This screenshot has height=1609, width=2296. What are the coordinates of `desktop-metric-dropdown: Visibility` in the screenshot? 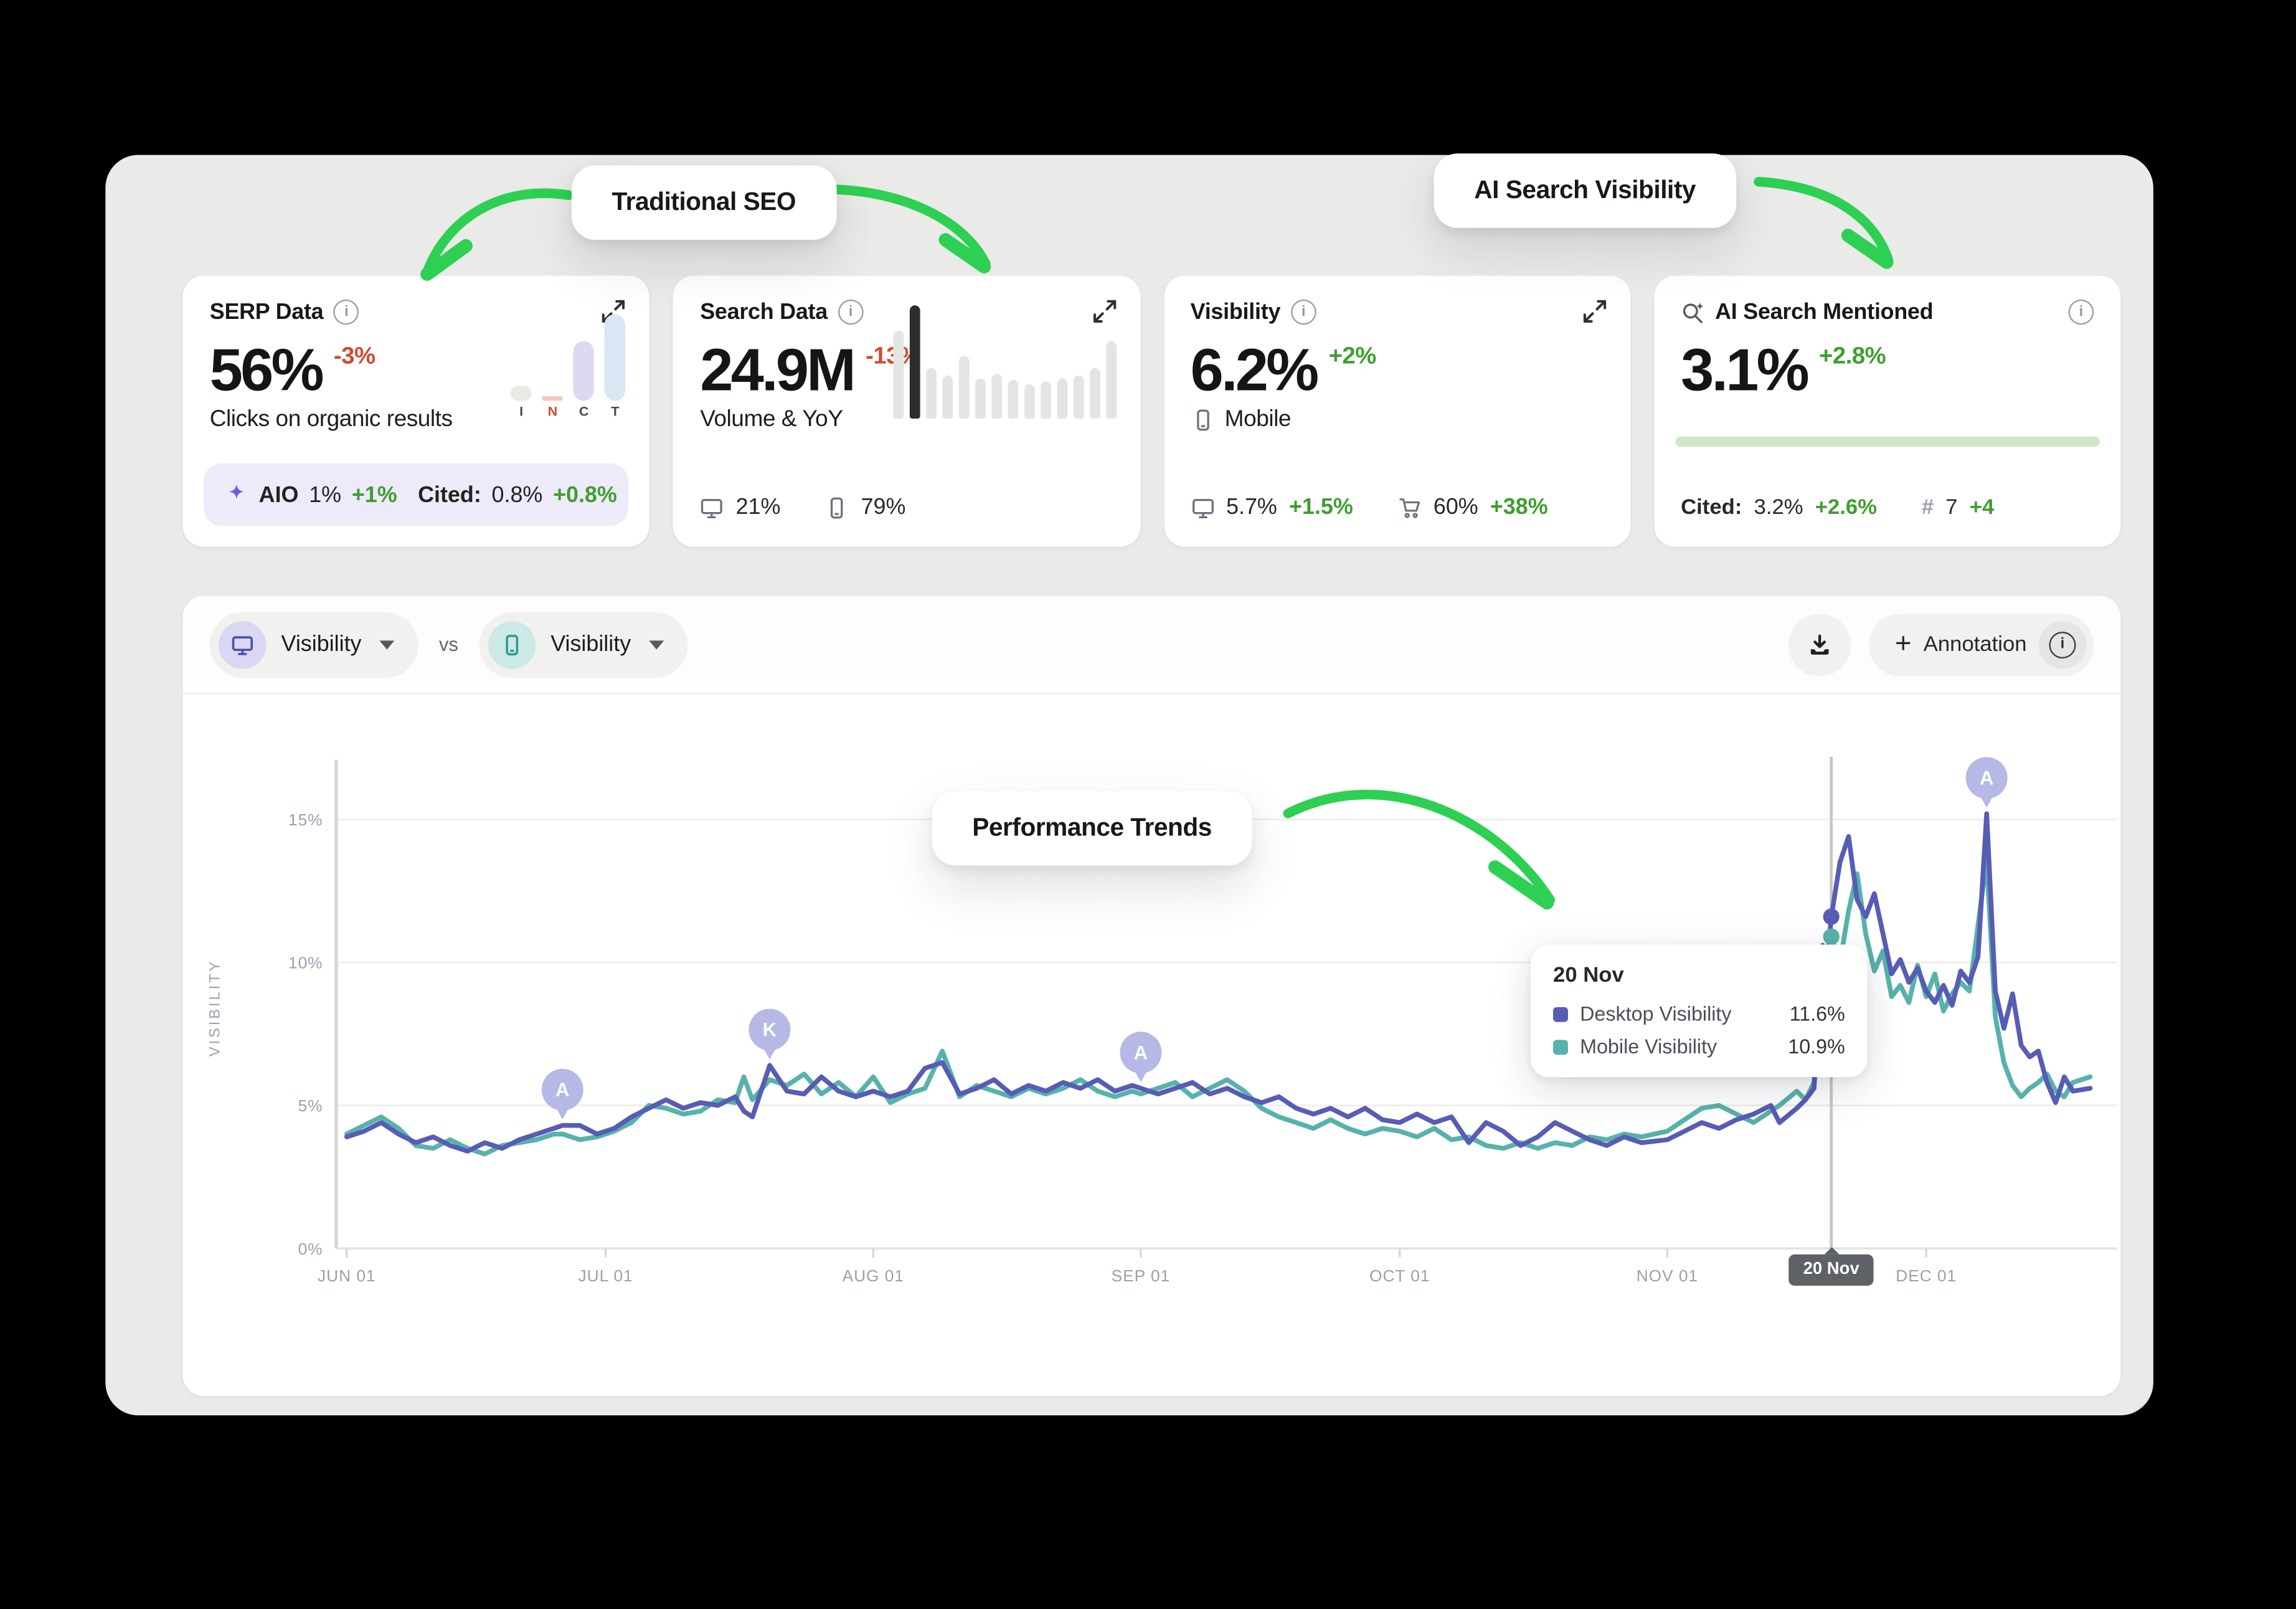 It's located at (313, 645).